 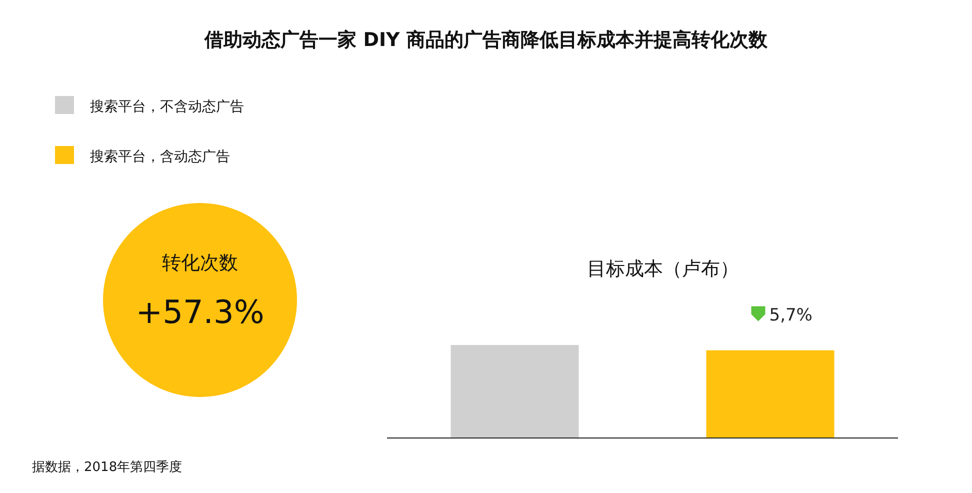 I want to click on text: 转化次数, so click(x=200, y=263).